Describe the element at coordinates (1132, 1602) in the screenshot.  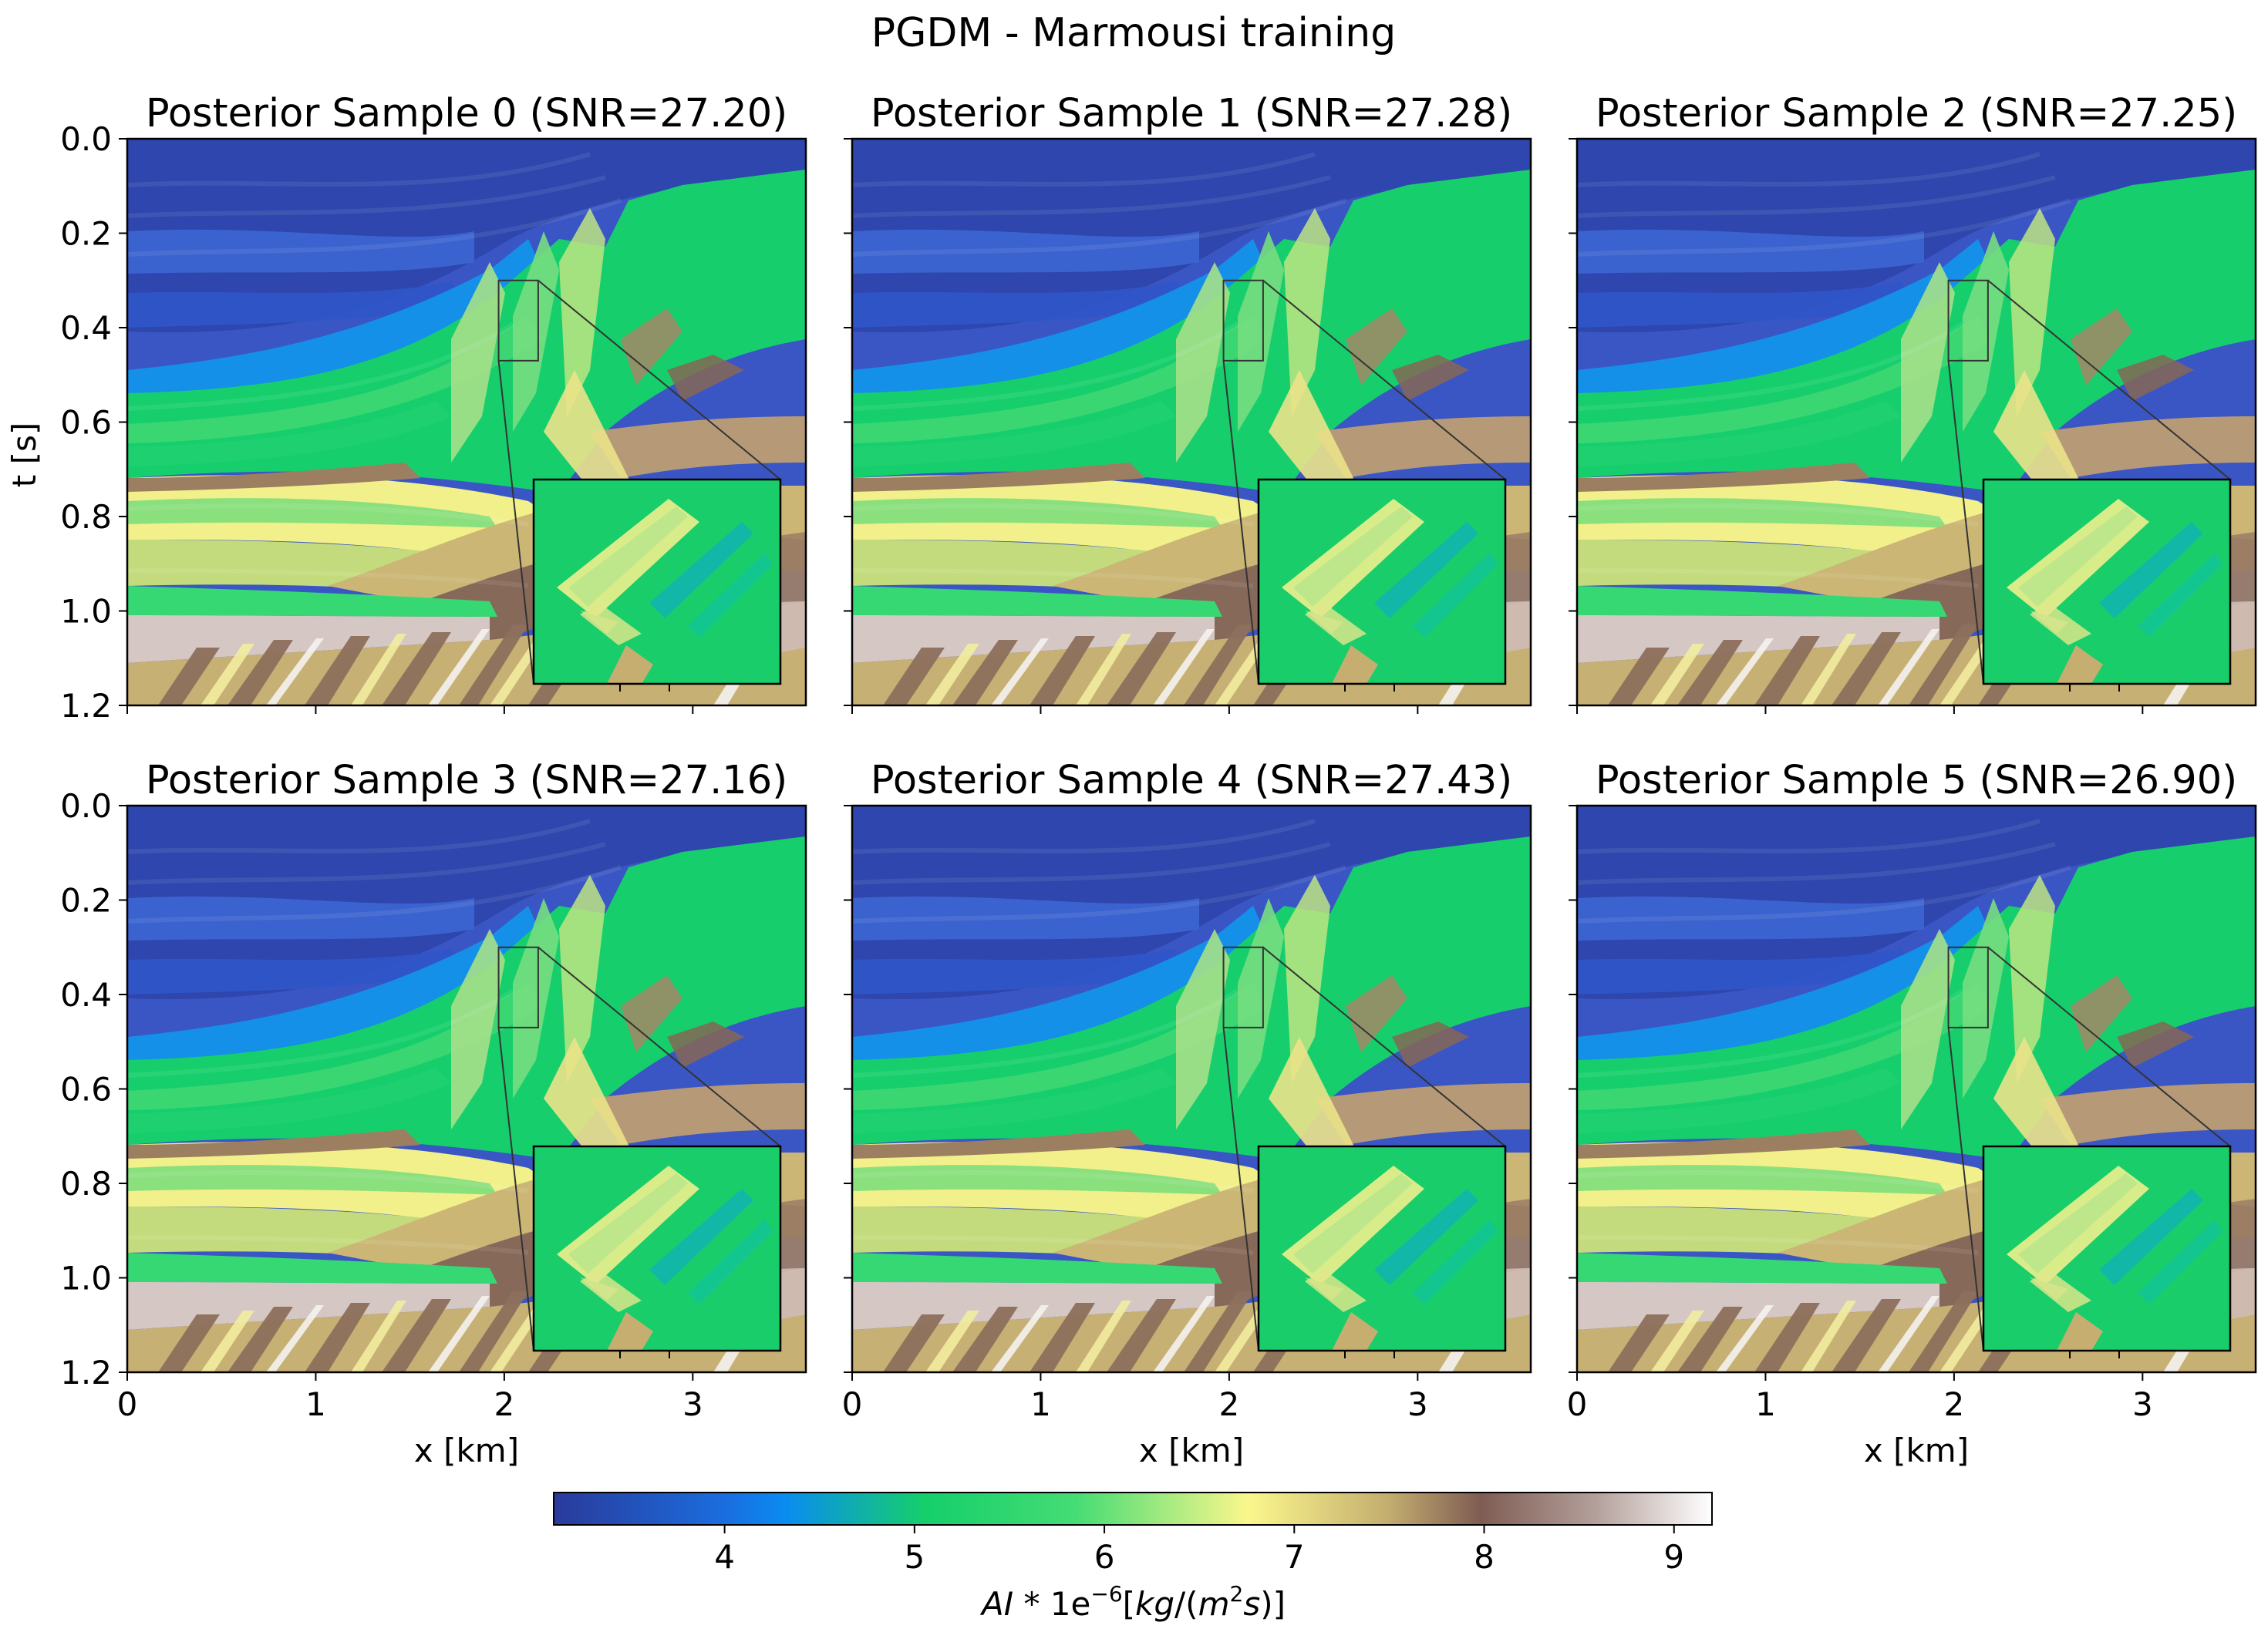
I see `colorbar-label: AI * 1e−6[kg/(m2s)]` at that location.